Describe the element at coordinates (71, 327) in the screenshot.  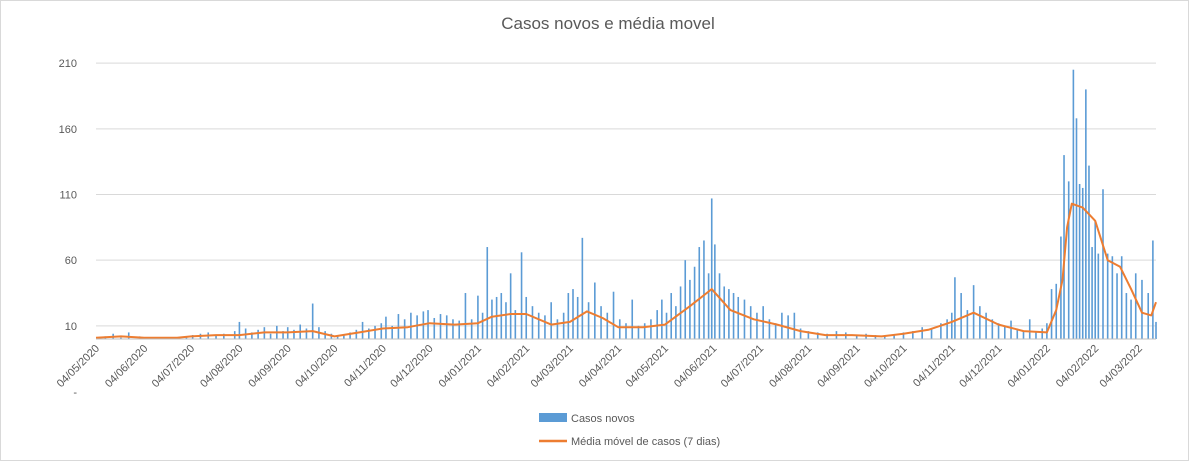
I see `y-tick-label: 10` at that location.